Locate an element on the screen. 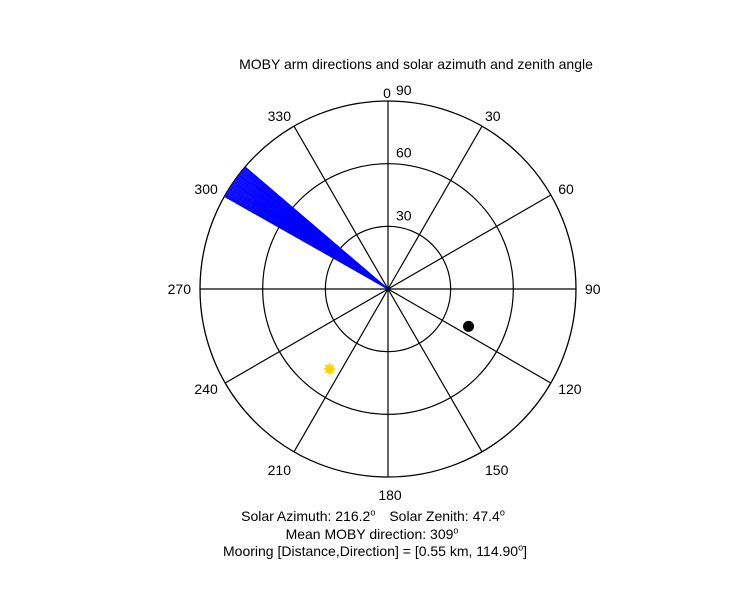  moby-arm-lines is located at coordinates (306, 228).